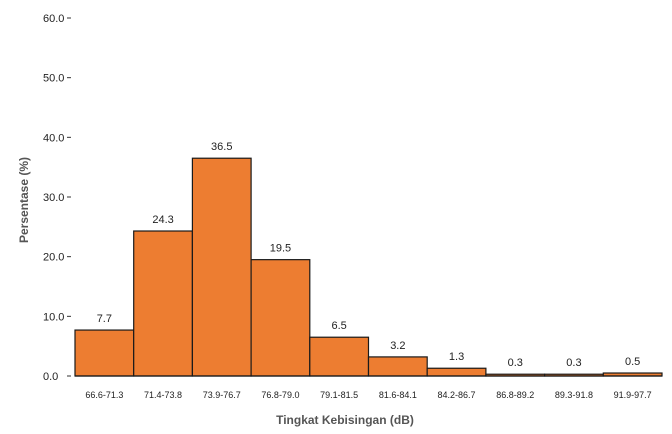 This screenshot has width=672, height=434. I want to click on x-tick-label-4: 76.8-79.0, so click(280, 395).